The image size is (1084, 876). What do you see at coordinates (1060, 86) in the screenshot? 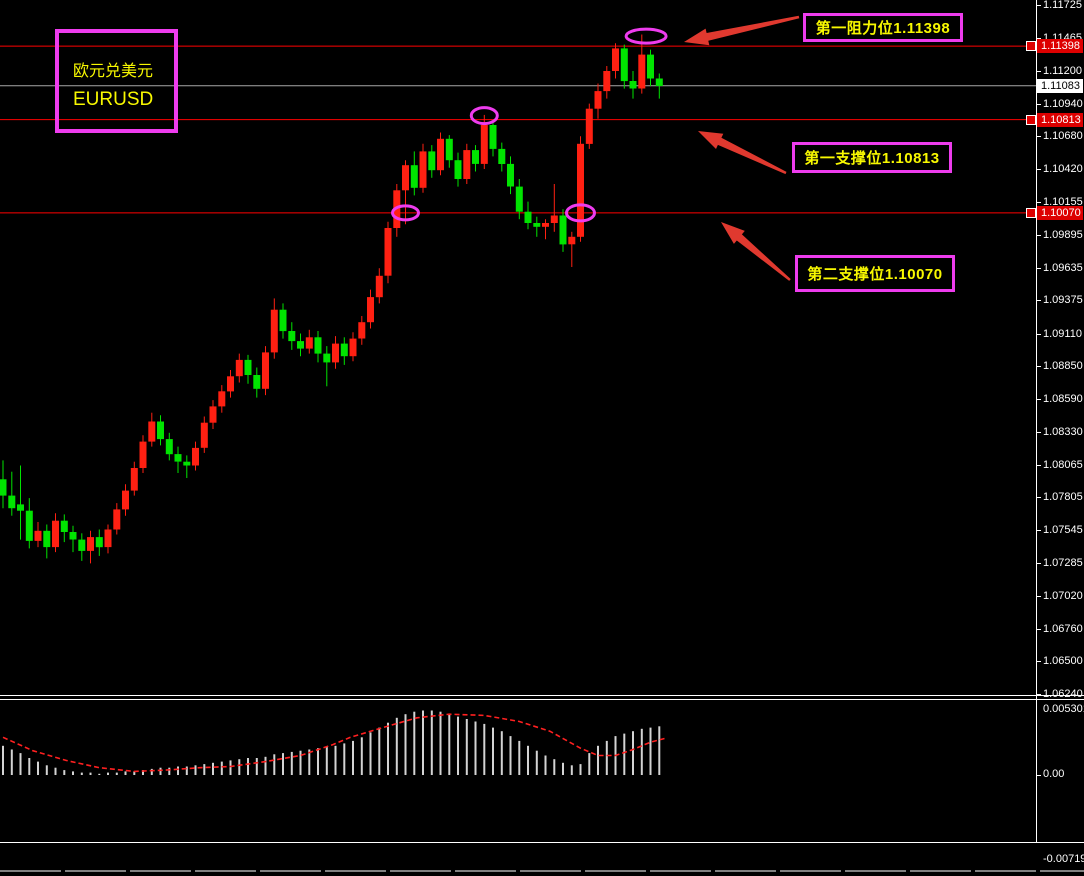
I see `price-level-chip: 1.11083` at bounding box center [1060, 86].